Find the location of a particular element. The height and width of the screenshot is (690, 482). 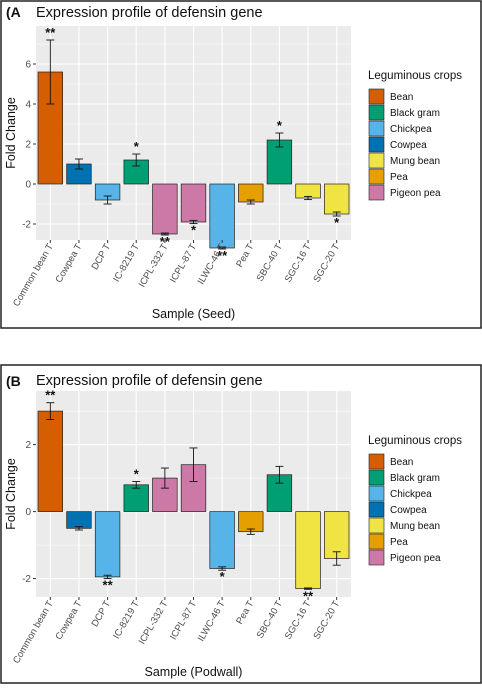

x-axis-label: Sample (Seed) is located at coordinates (193, 314).